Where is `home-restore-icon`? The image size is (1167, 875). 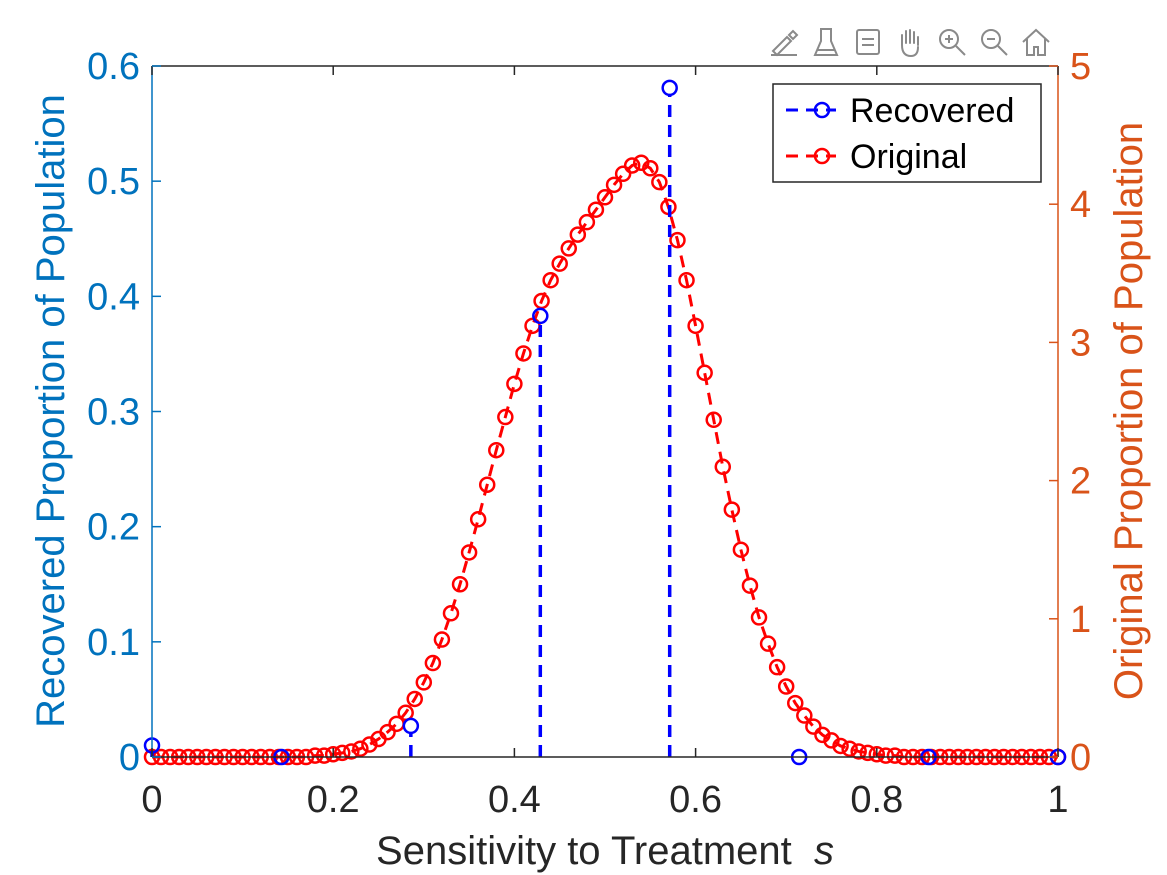 home-restore-icon is located at coordinates (1036, 42).